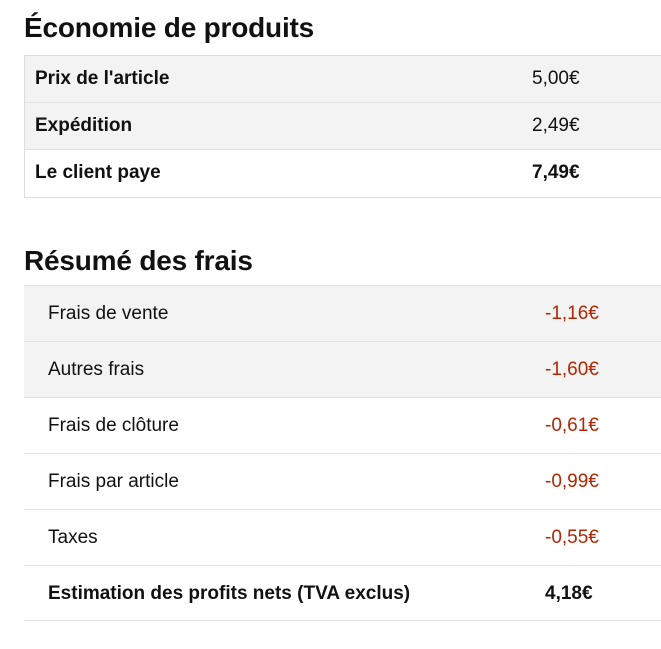  Describe the element at coordinates (96, 369) in the screenshot. I see `fee-row-label: Autres frais` at that location.